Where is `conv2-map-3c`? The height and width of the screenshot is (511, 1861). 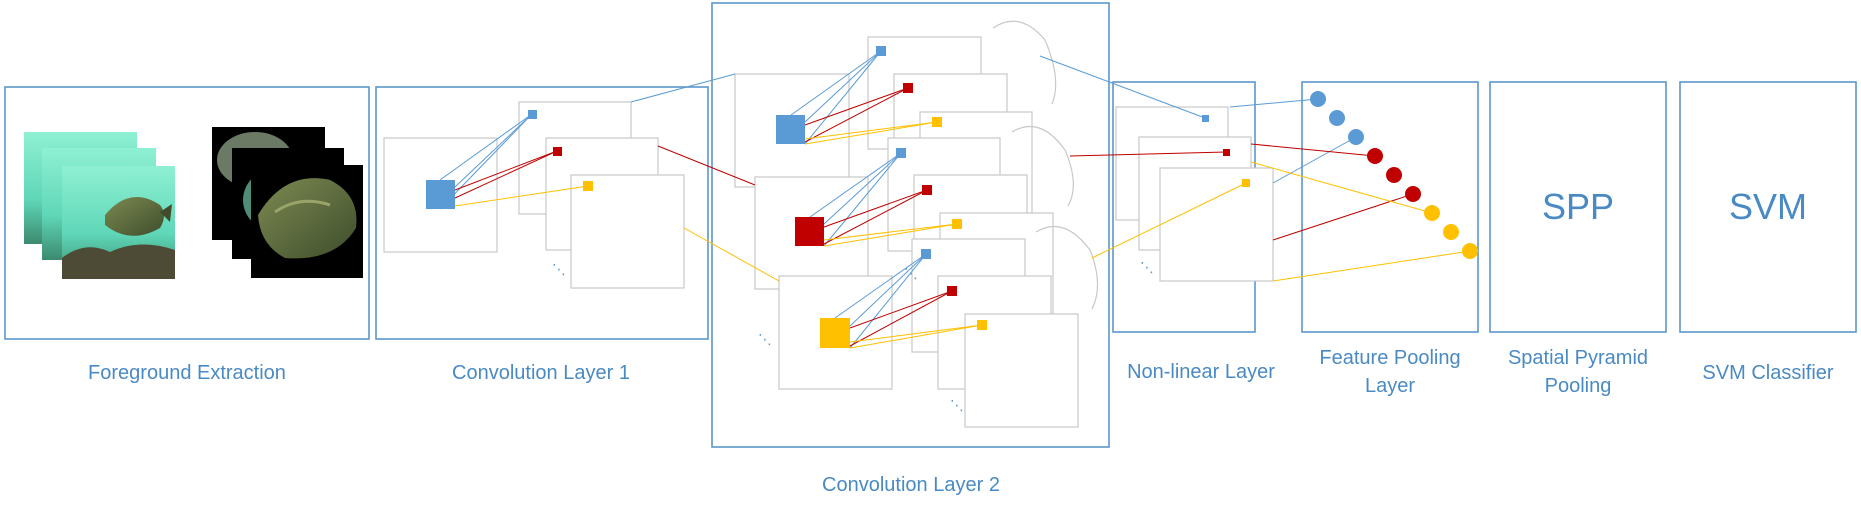
conv2-map-3c is located at coordinates (1021, 370).